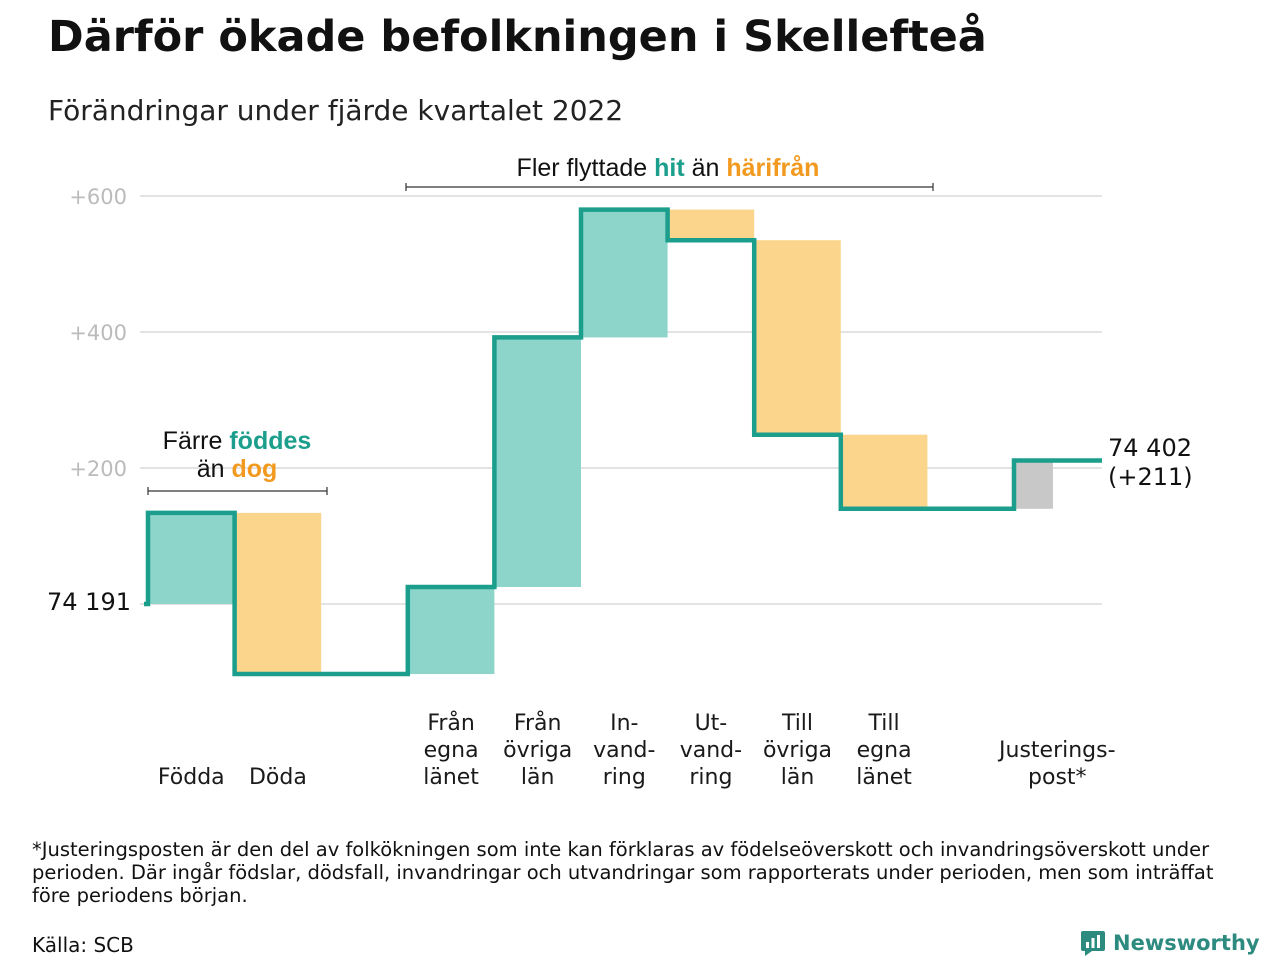  I want to click on x-label-till-ovriga-lan: län, so click(798, 777).